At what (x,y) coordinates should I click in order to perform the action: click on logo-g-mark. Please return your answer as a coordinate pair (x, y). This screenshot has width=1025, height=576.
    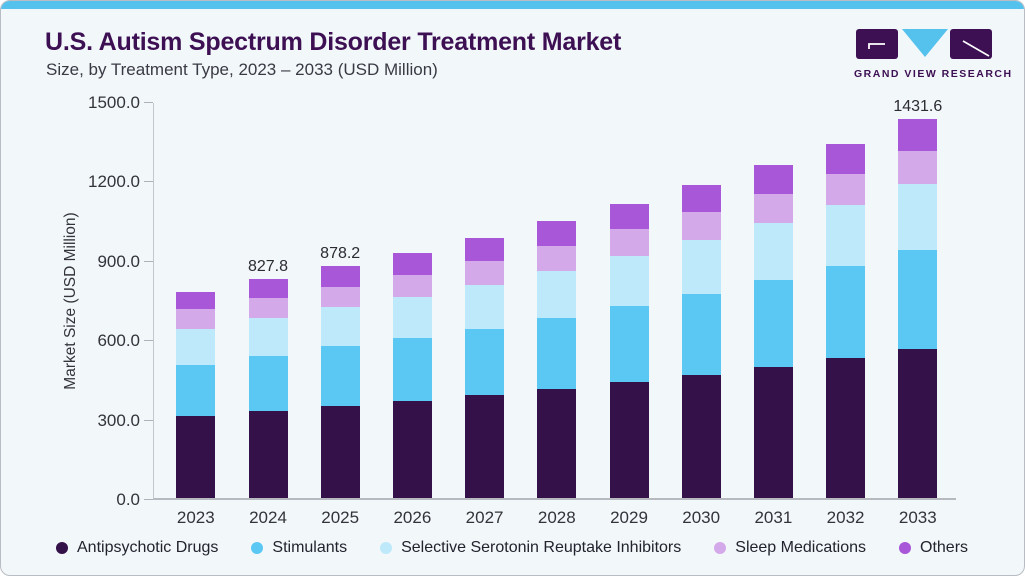
    Looking at the image, I should click on (876, 46).